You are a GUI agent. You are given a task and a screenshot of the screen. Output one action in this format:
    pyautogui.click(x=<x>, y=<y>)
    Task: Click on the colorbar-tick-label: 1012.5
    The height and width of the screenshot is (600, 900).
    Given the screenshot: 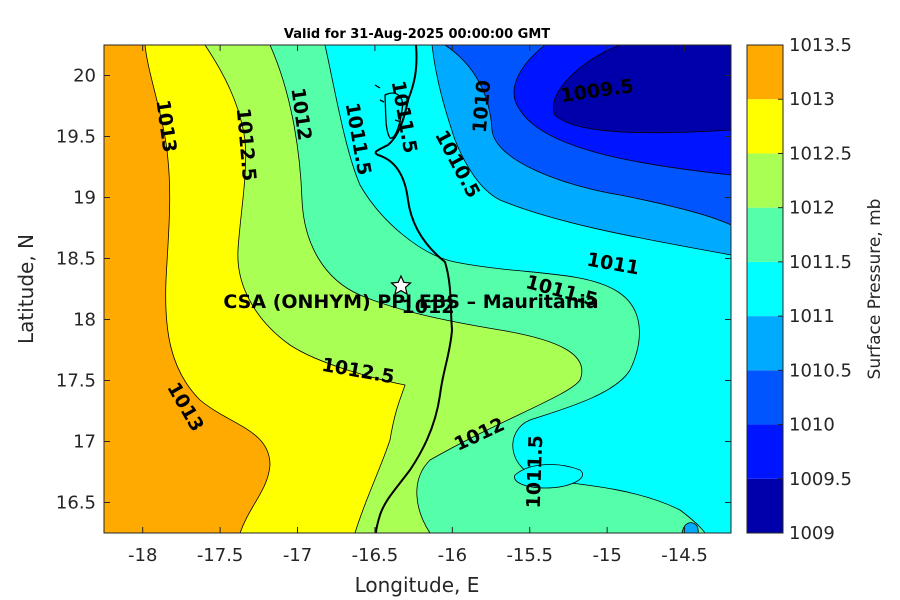 What is the action you would take?
    pyautogui.click(x=820, y=153)
    